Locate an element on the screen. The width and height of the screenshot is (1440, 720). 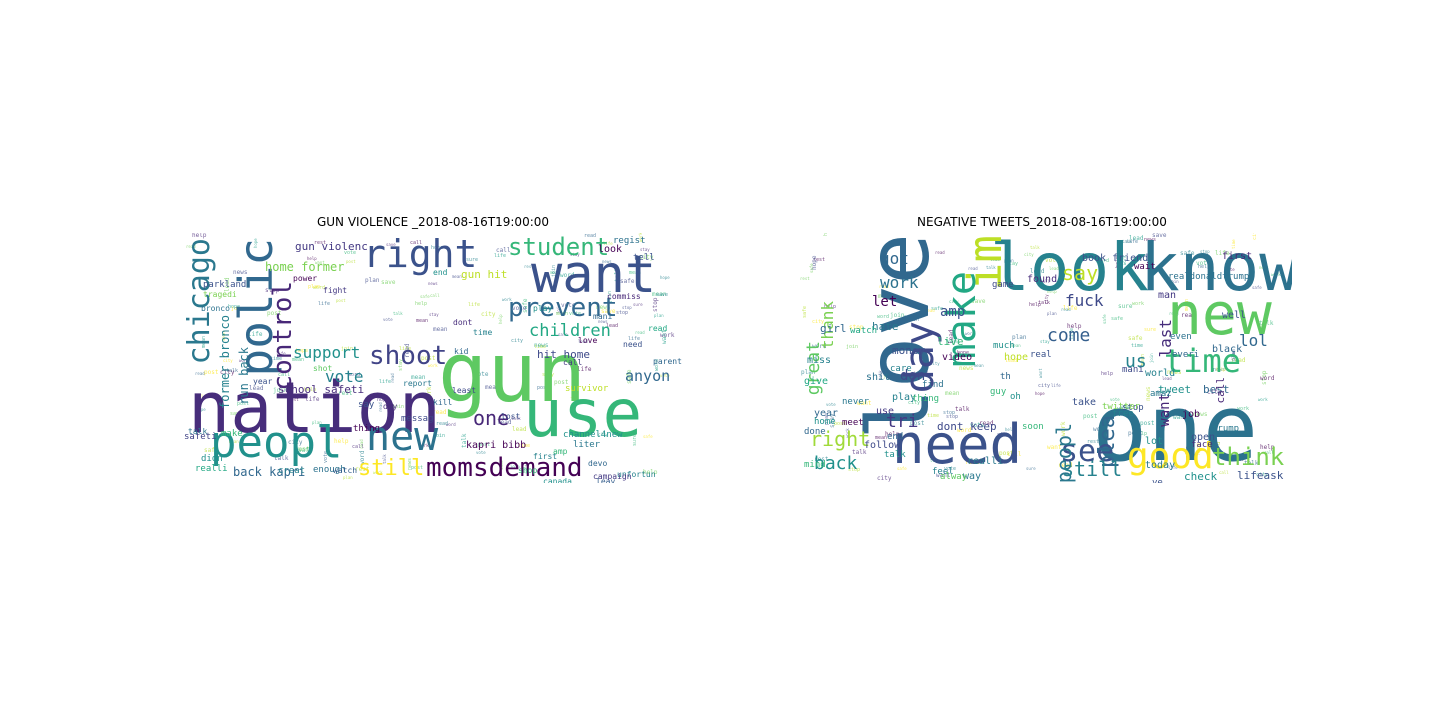
word: realdonaldtrump is located at coordinates (1209, 277).